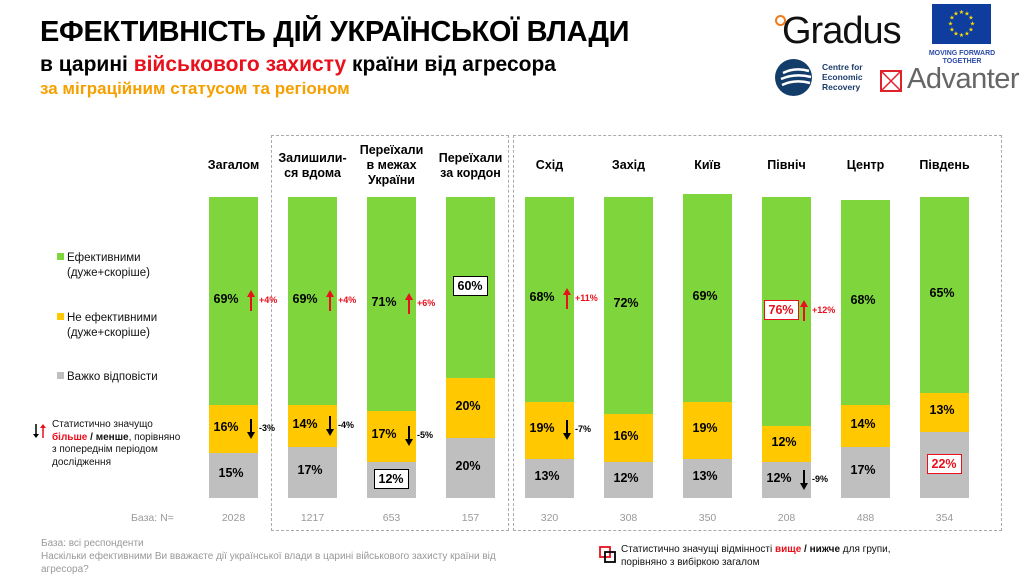 This screenshot has width=1024, height=576. Describe the element at coordinates (891, 81) in the screenshot. I see `advanter-logo-icon` at that location.